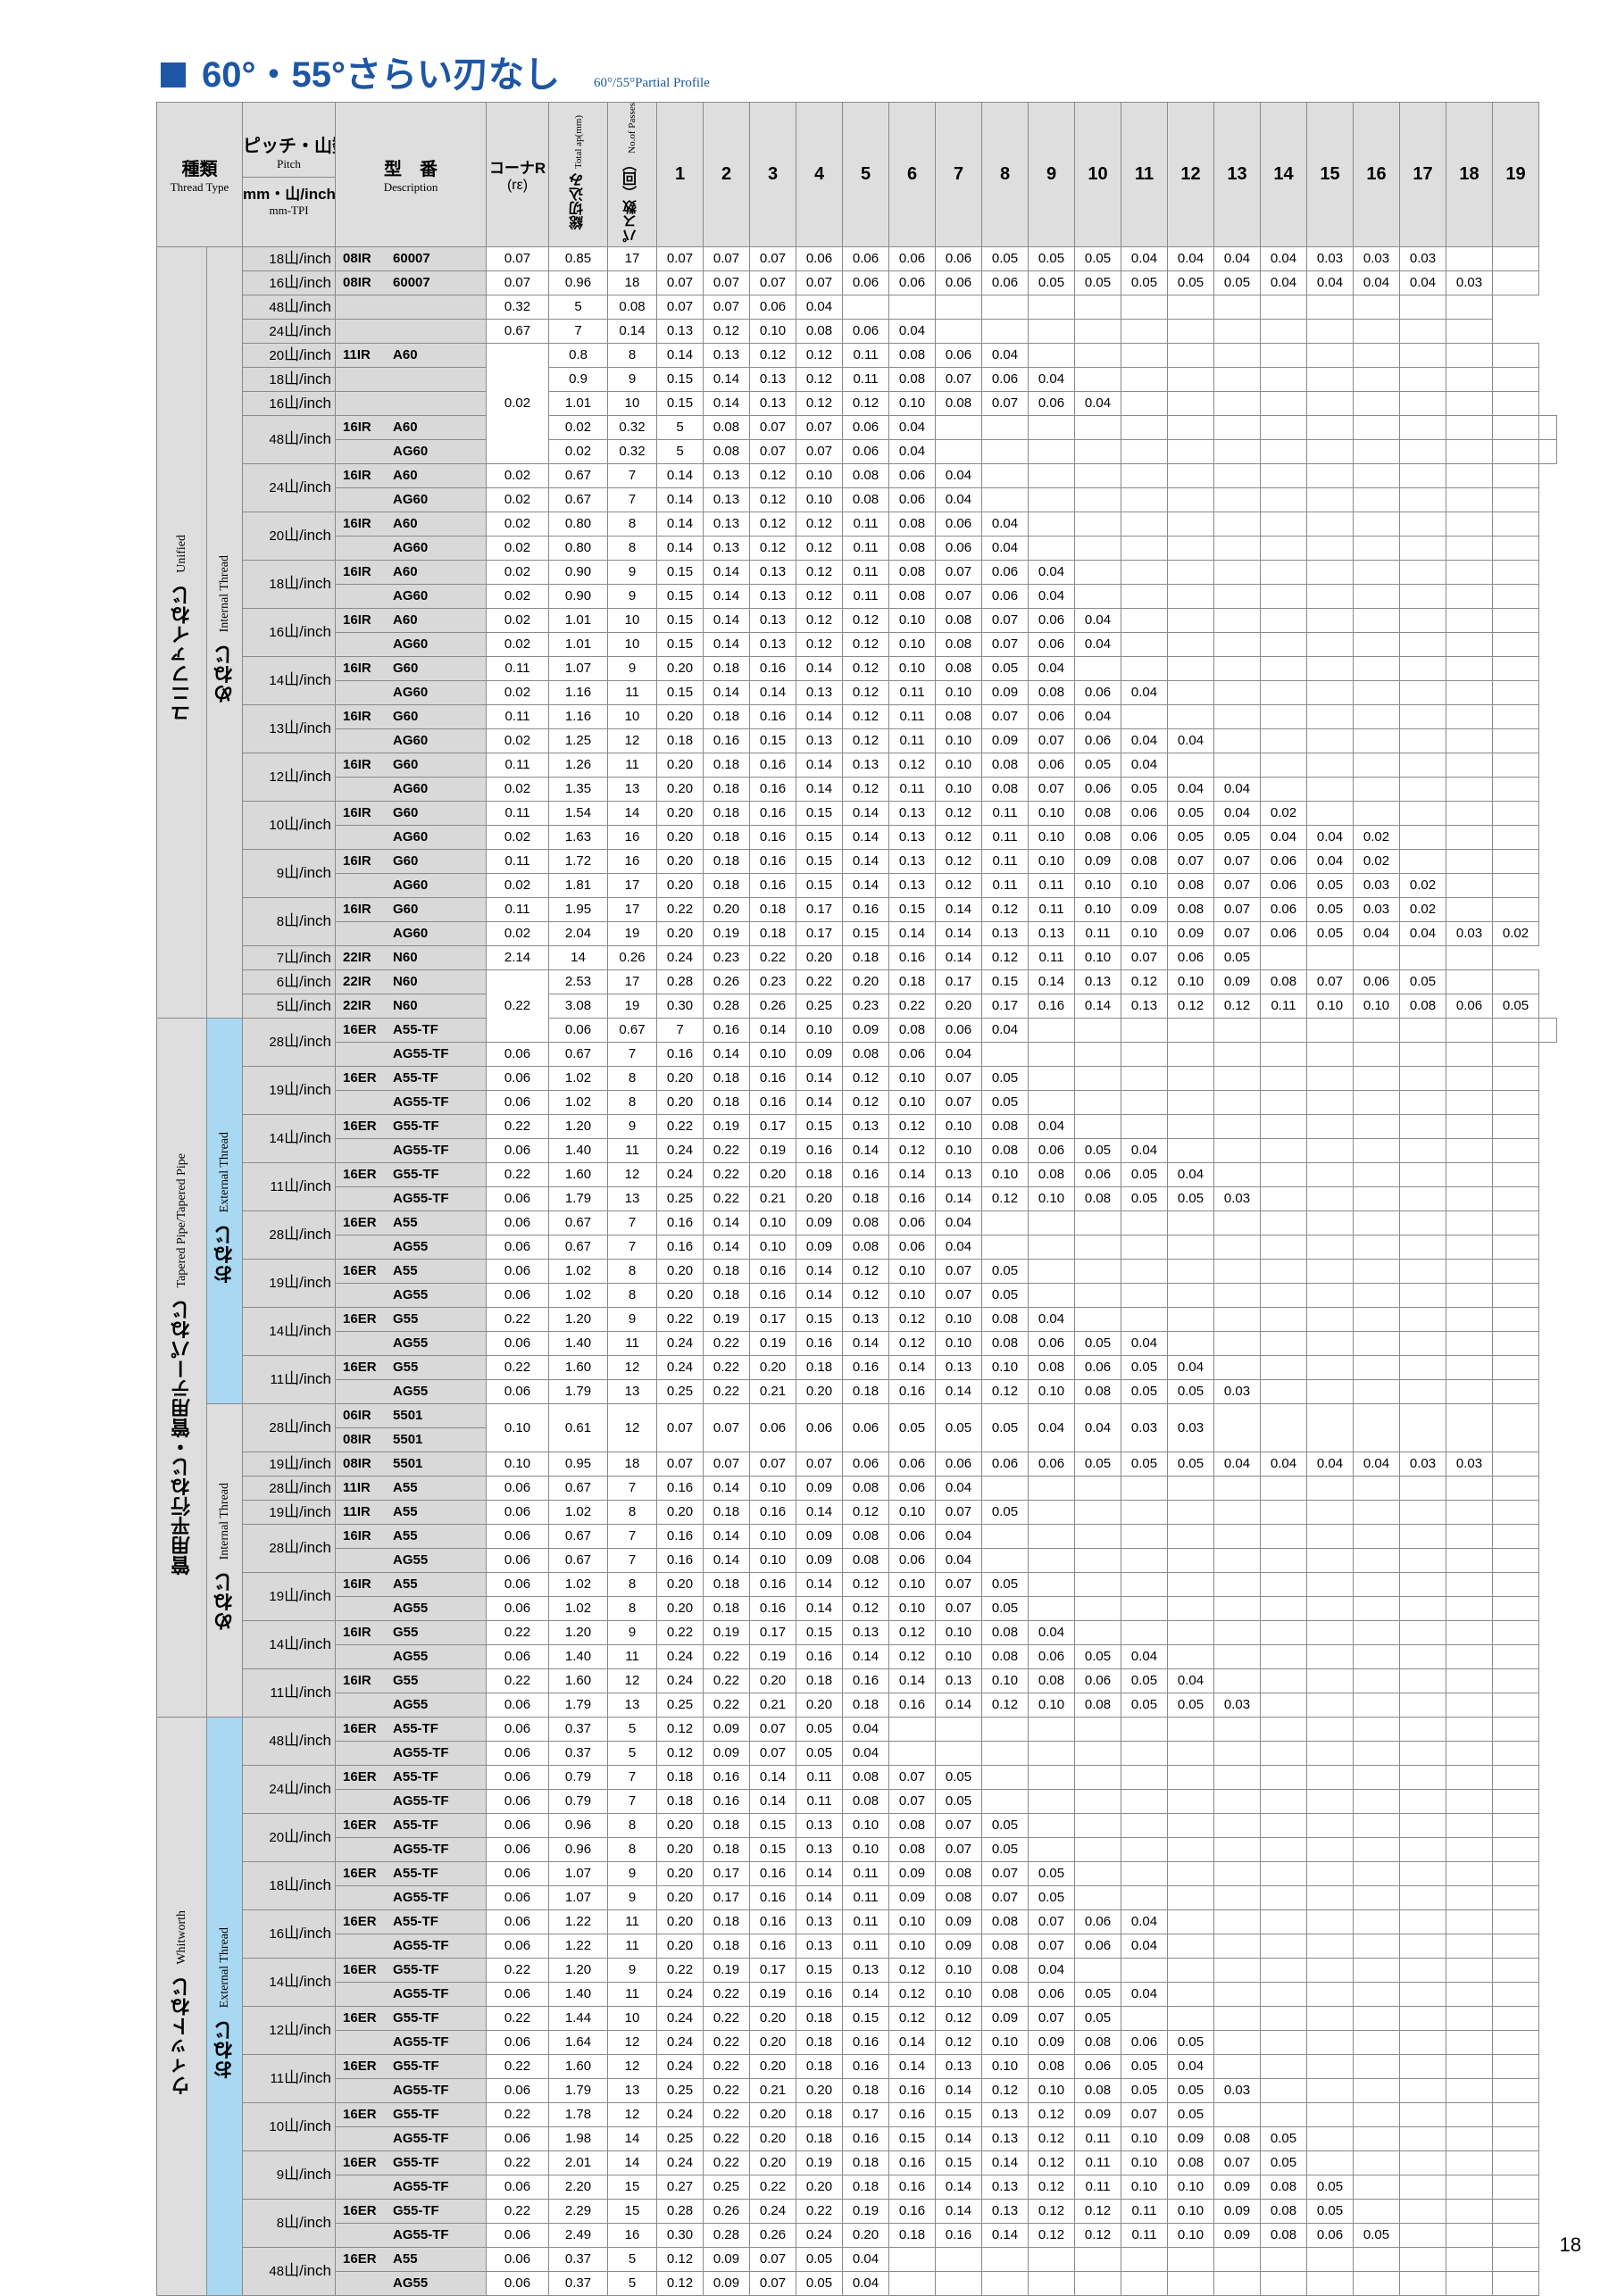 The height and width of the screenshot is (2296, 1617). What do you see at coordinates (224, 674) in the screenshot?
I see `thread-subtype-jp: めねじ` at bounding box center [224, 674].